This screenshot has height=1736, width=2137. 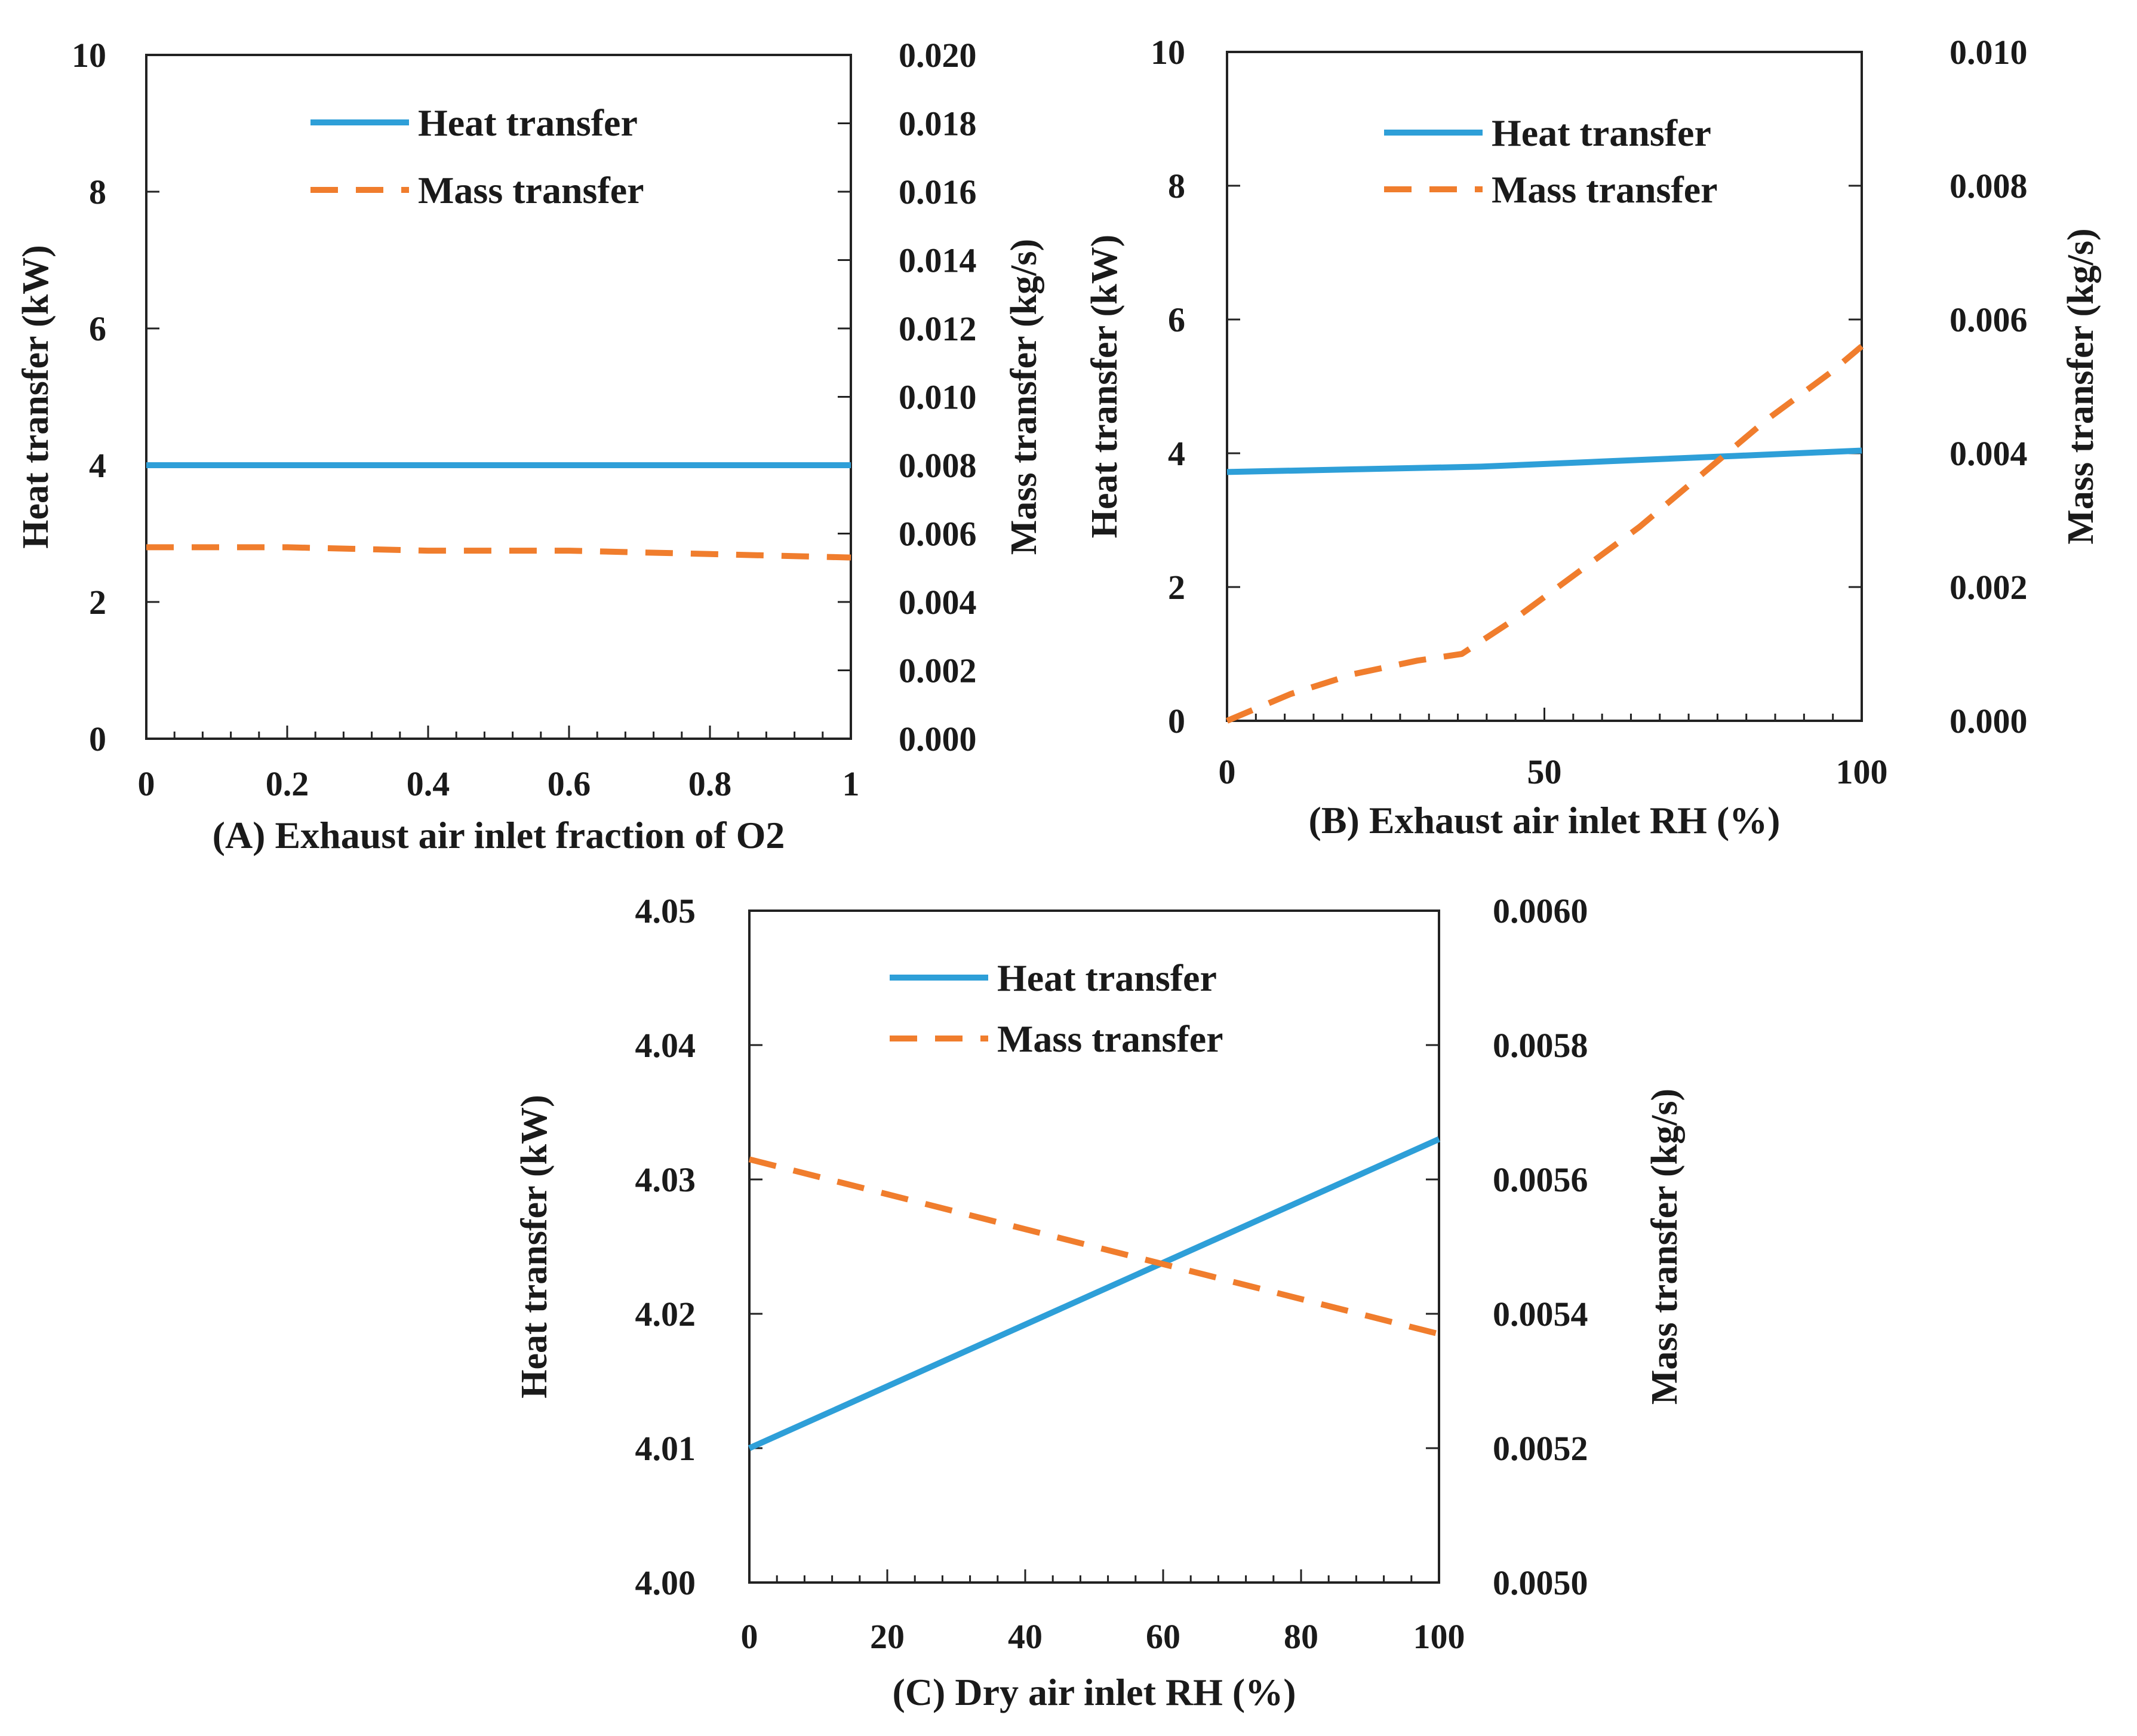 I want to click on plot-frame-C, so click(x=1094, y=1247).